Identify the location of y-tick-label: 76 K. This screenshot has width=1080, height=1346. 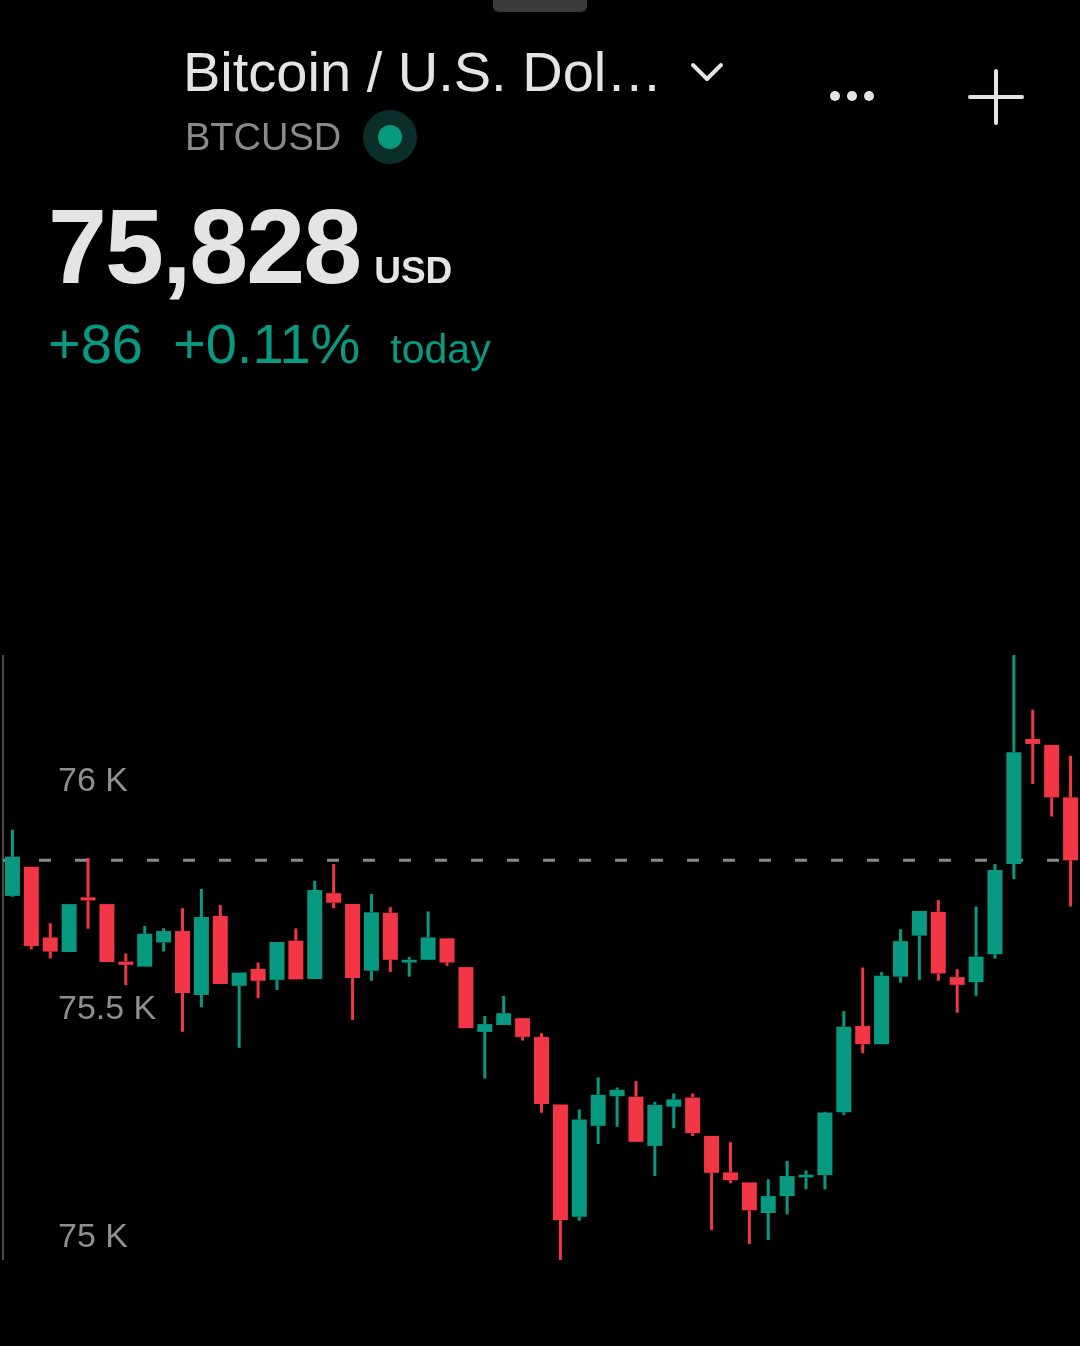
(93, 779).